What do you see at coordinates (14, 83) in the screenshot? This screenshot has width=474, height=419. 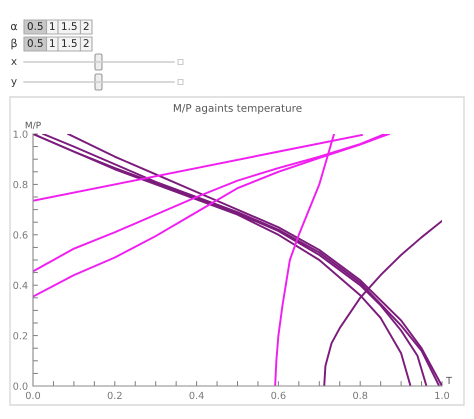 I see `text: y` at bounding box center [14, 83].